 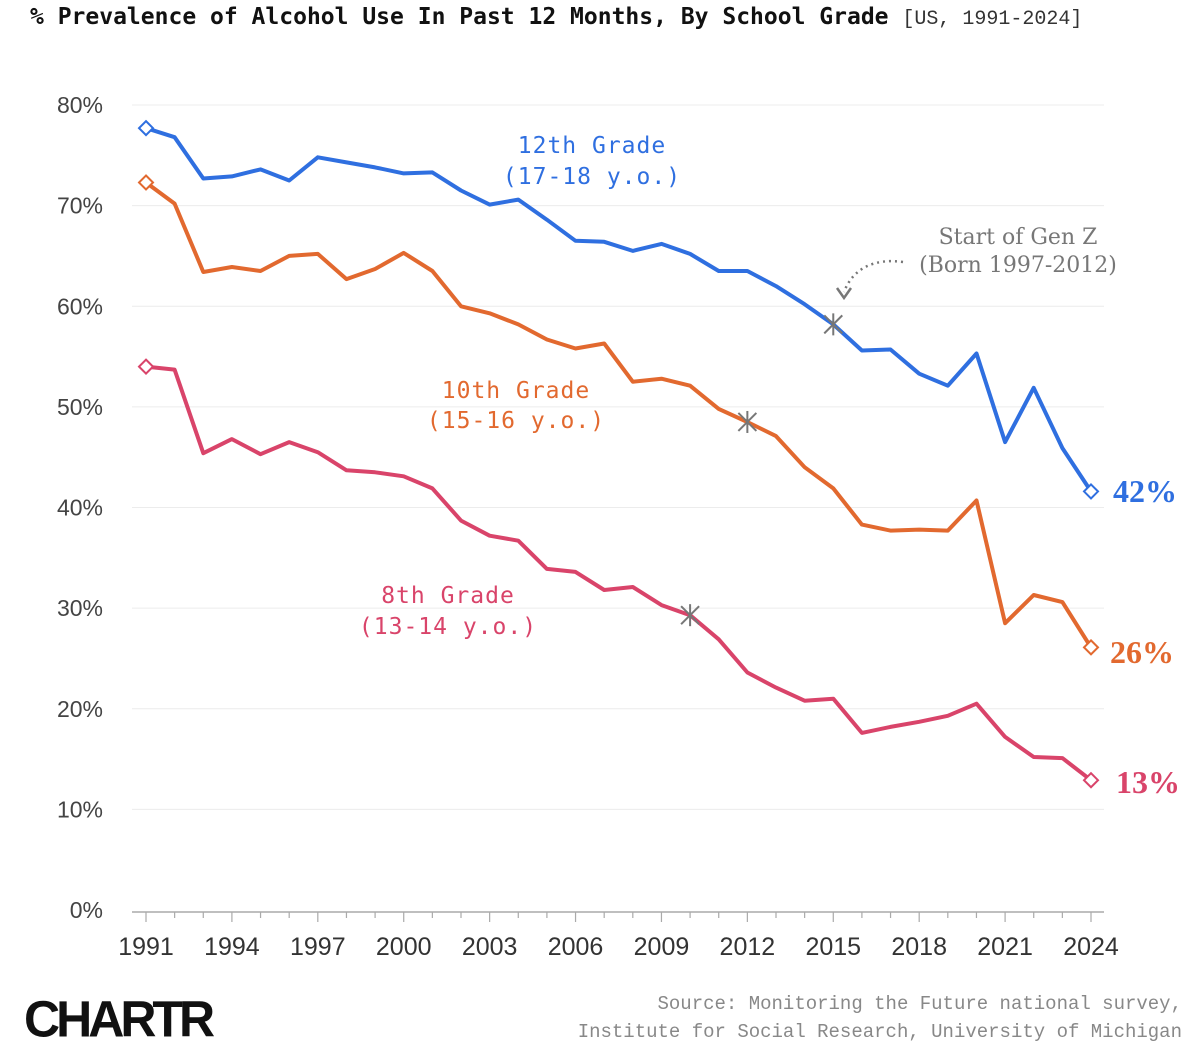 I want to click on start-point-12th-grade, so click(x=146, y=128).